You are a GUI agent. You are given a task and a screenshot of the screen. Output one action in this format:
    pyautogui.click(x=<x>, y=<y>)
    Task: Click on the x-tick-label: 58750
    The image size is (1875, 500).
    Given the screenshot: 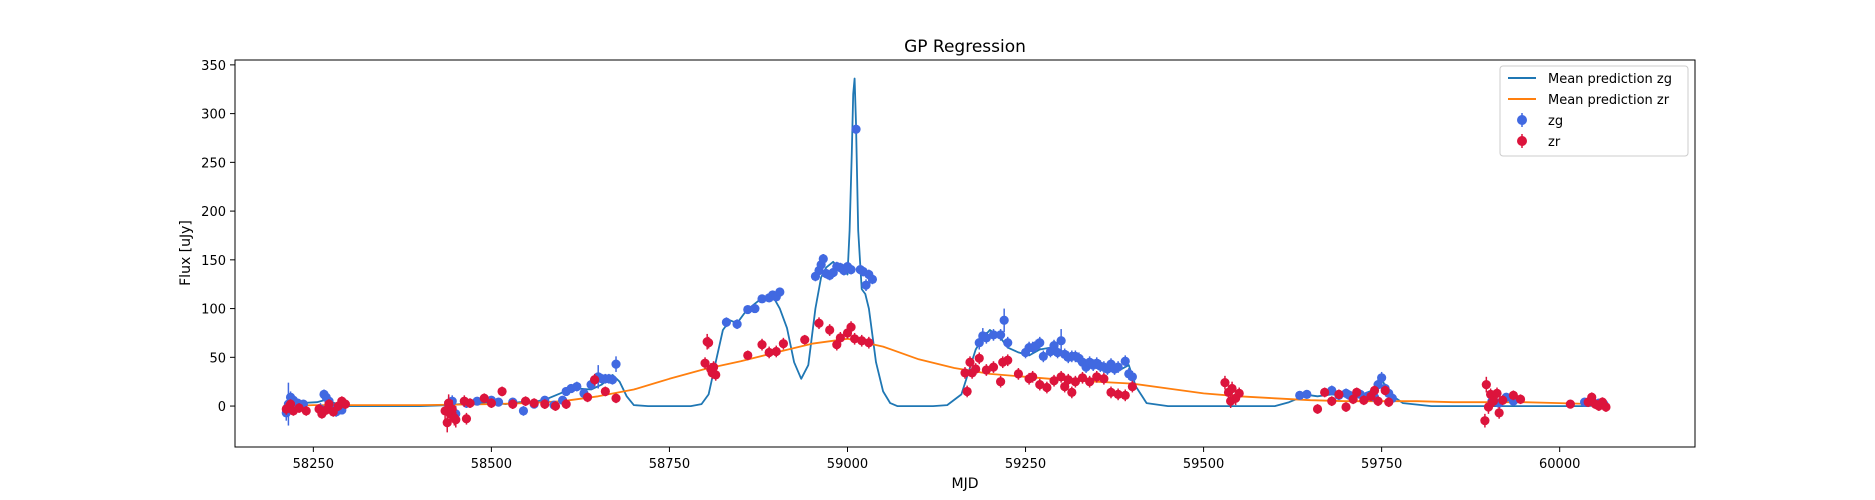 What is the action you would take?
    pyautogui.click(x=669, y=464)
    